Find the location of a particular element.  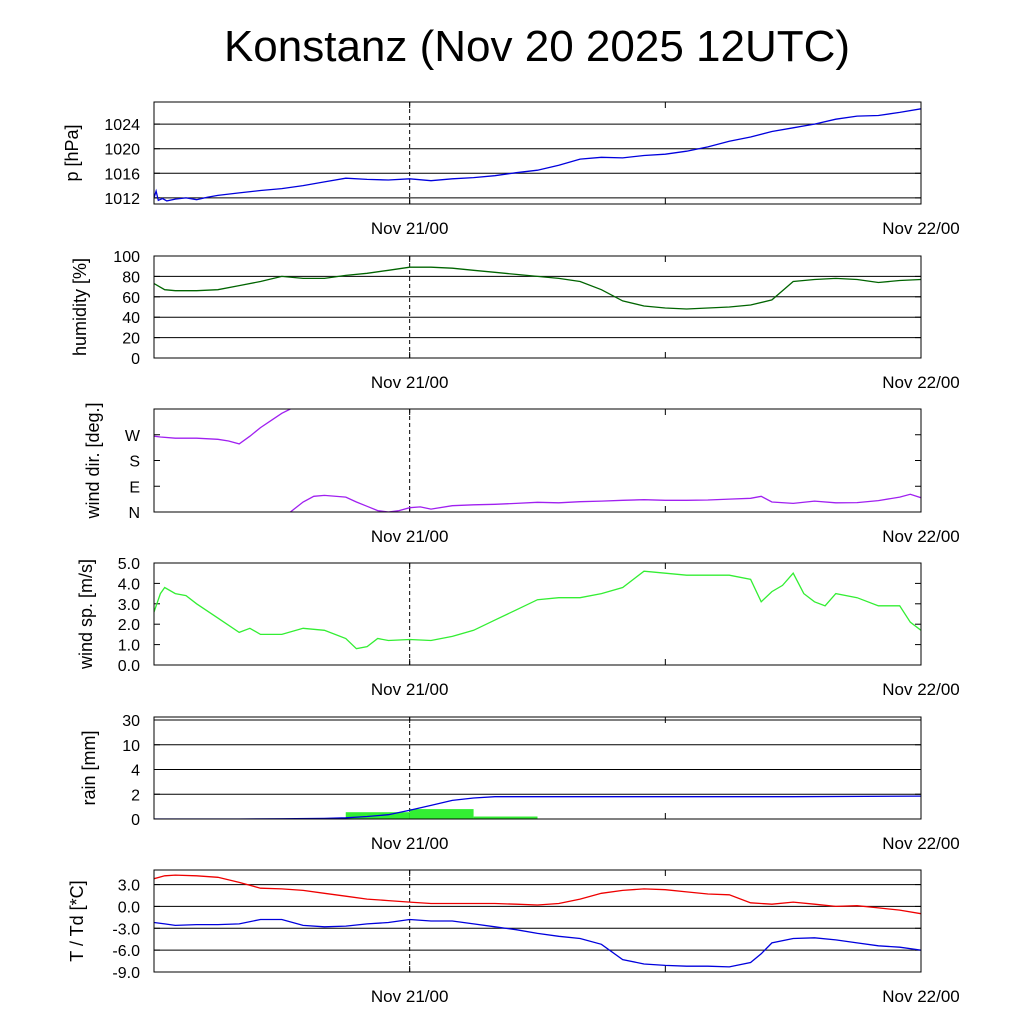

y-tick-label: 1020 is located at coordinates (122, 150).